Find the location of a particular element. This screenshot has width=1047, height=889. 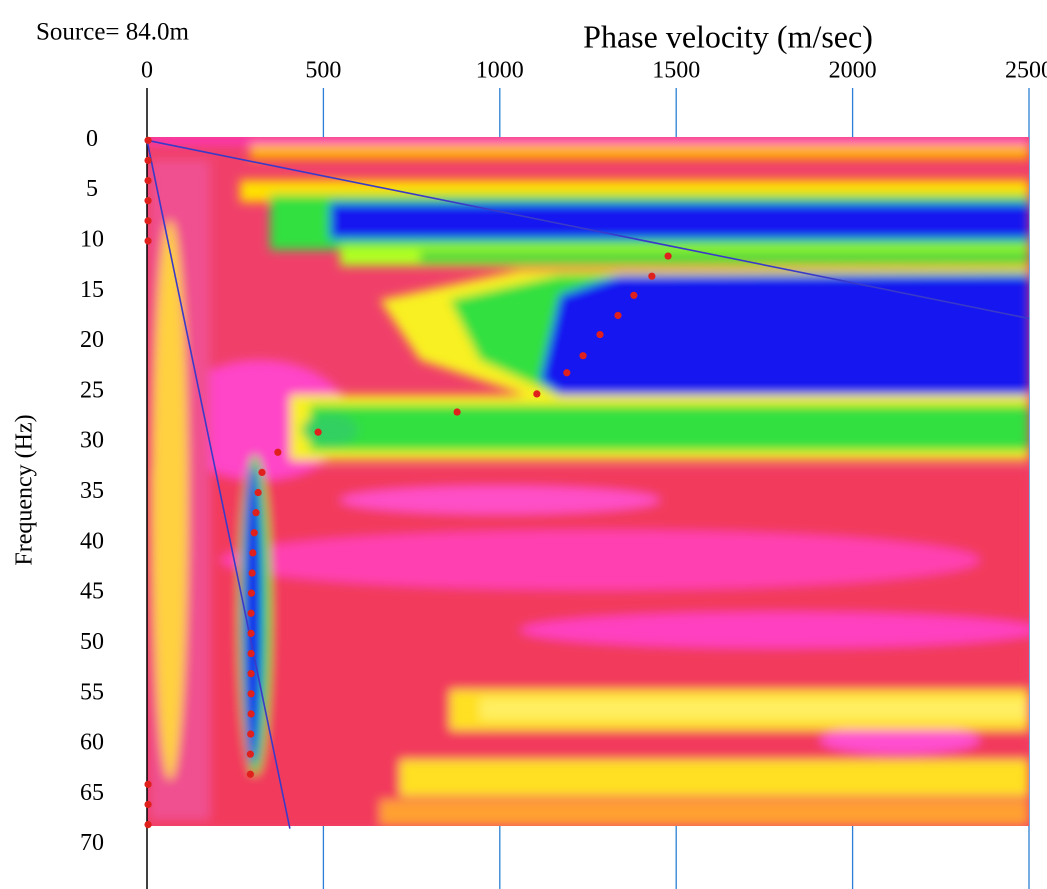

y-tick-label: 70 is located at coordinates (92, 843).